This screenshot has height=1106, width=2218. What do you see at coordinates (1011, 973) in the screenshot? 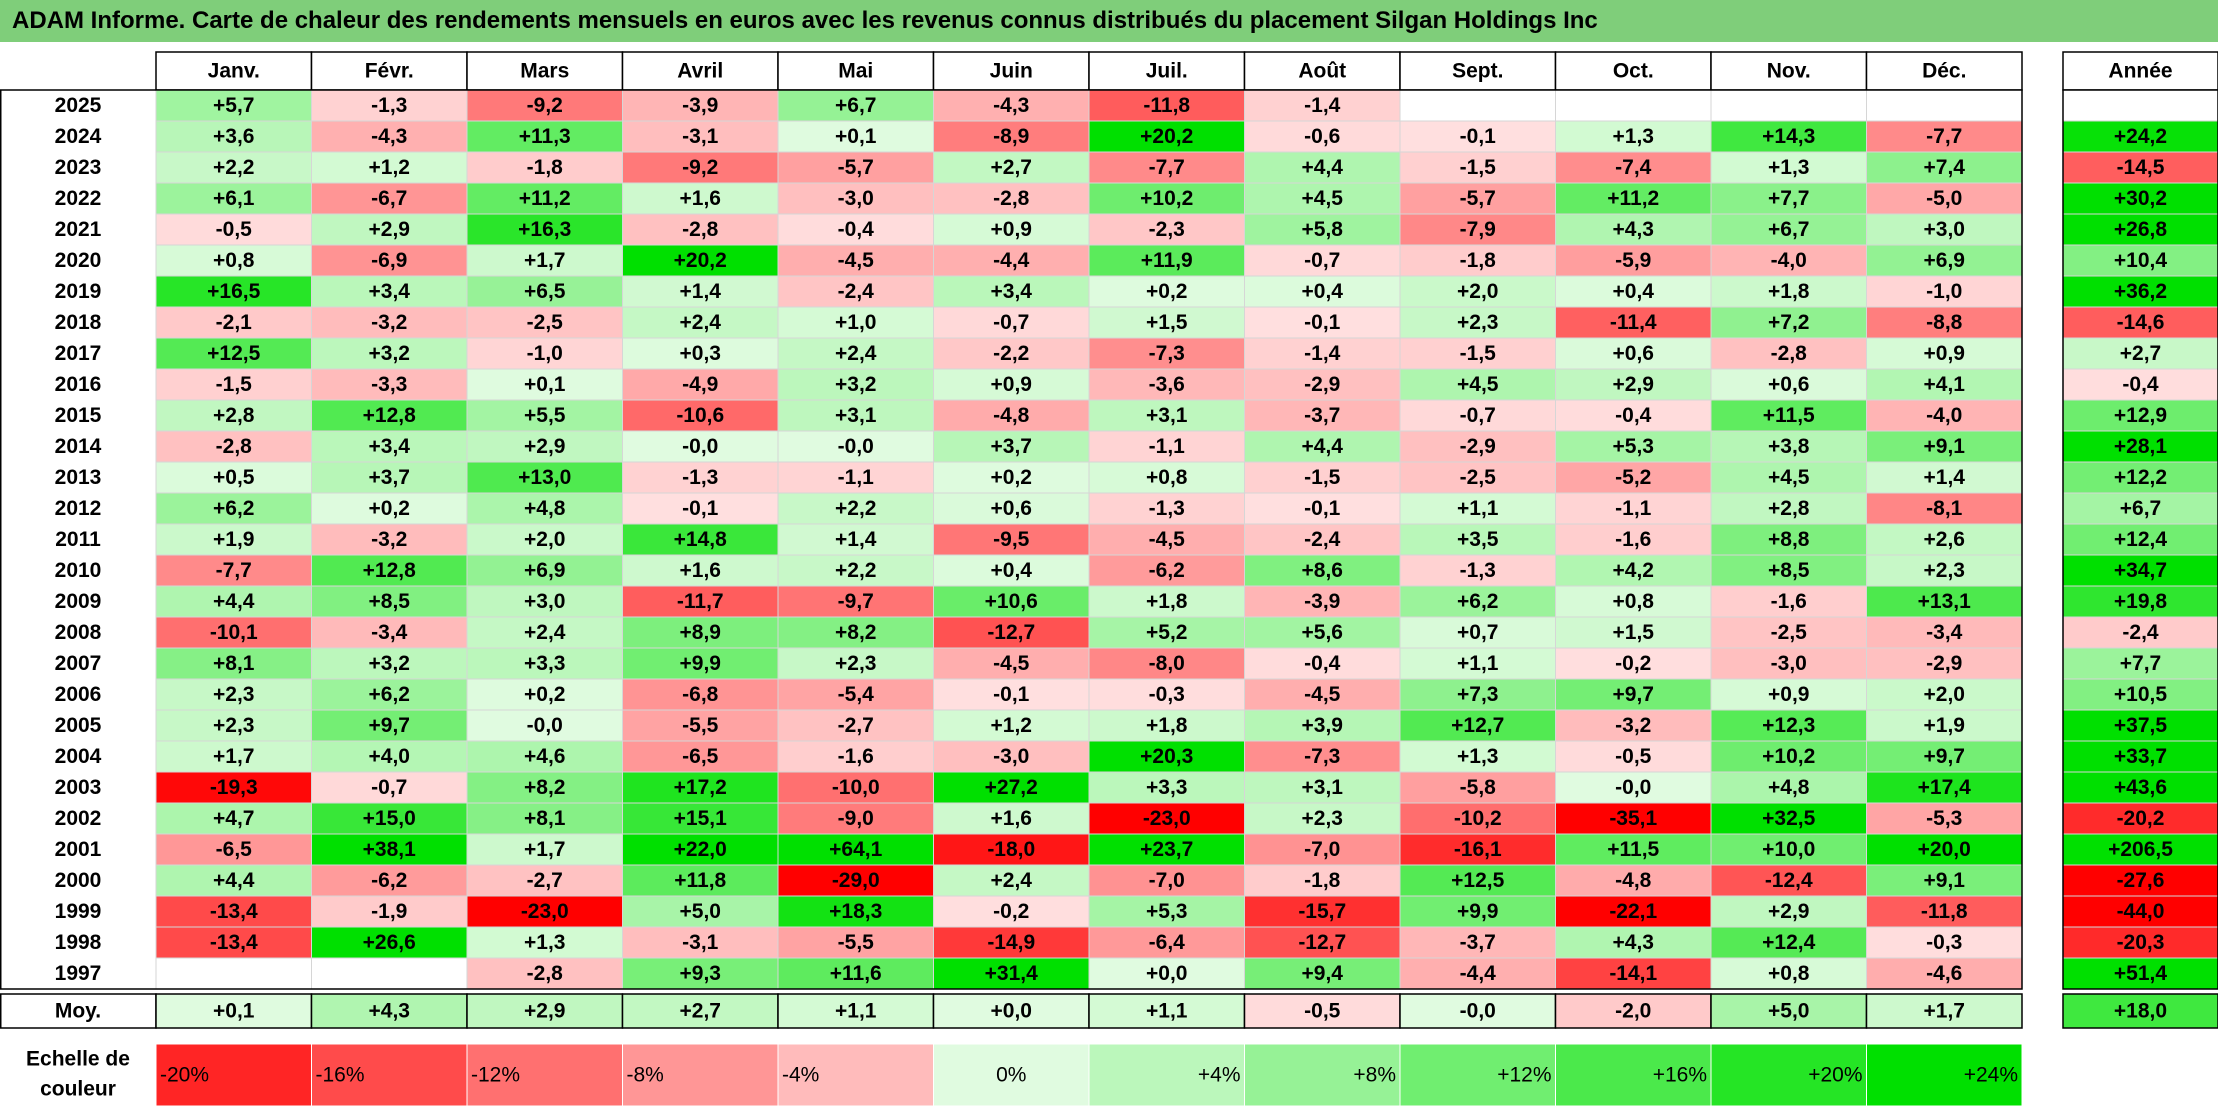
I see `heatmap-cell-value: +31,4` at bounding box center [1011, 973].